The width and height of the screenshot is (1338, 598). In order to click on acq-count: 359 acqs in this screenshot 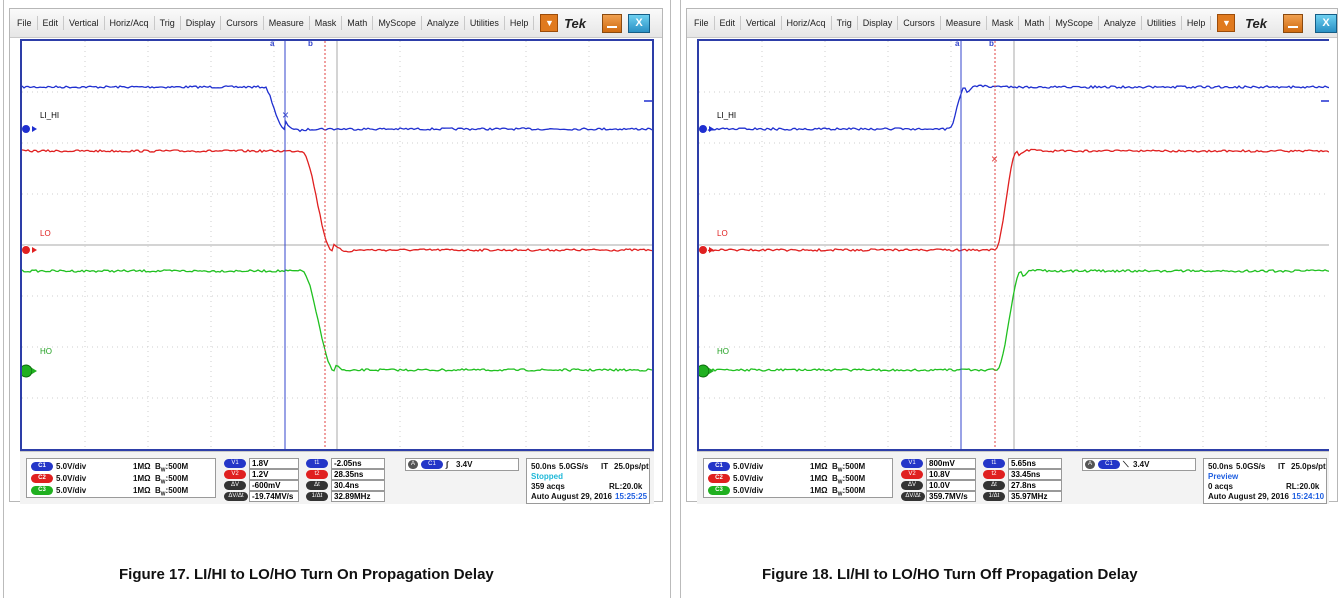, I will do `click(548, 486)`.